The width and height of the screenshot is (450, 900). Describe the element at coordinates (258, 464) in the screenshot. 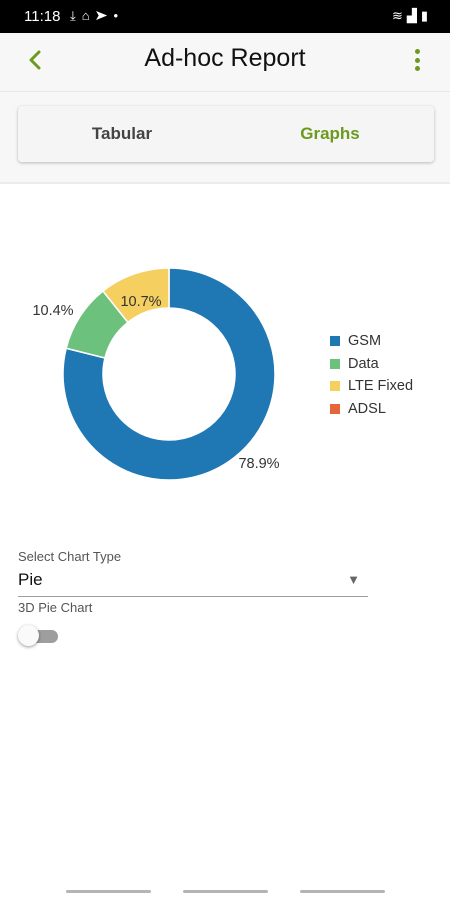

I see `data-label-gsm: 78.9%` at that location.